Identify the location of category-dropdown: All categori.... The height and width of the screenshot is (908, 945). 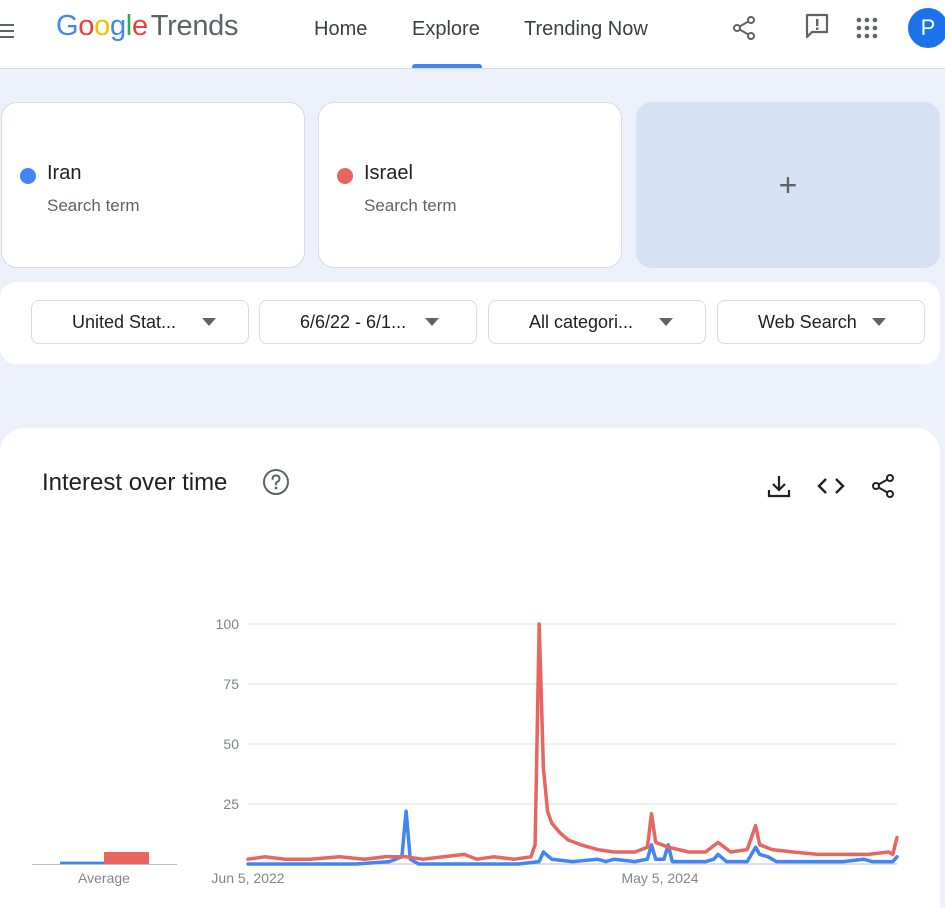
(597, 322).